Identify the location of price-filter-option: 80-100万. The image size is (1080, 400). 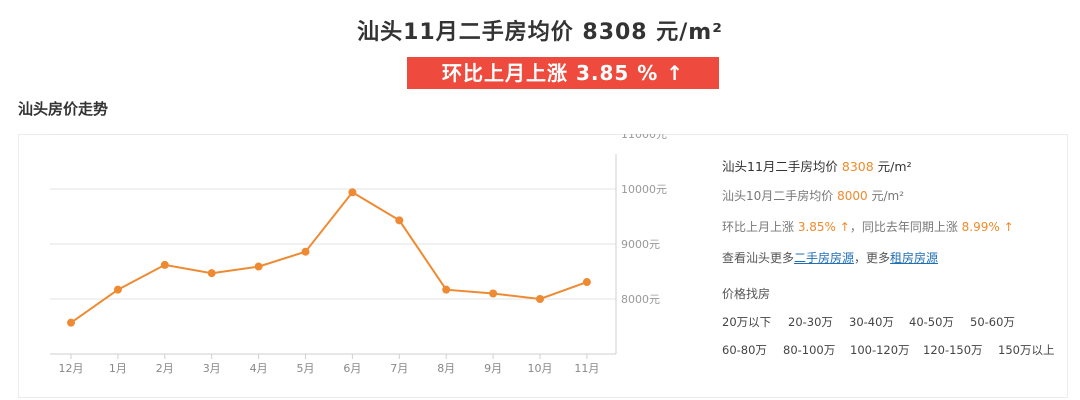
(809, 350).